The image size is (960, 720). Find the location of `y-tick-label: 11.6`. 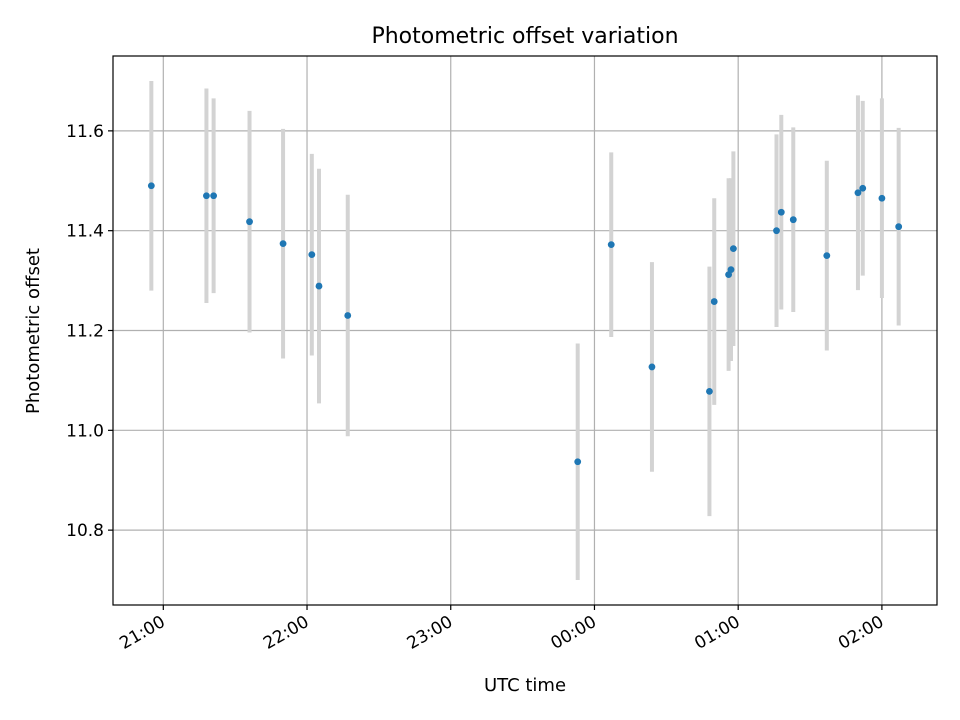

y-tick-label: 11.6 is located at coordinates (85, 132).